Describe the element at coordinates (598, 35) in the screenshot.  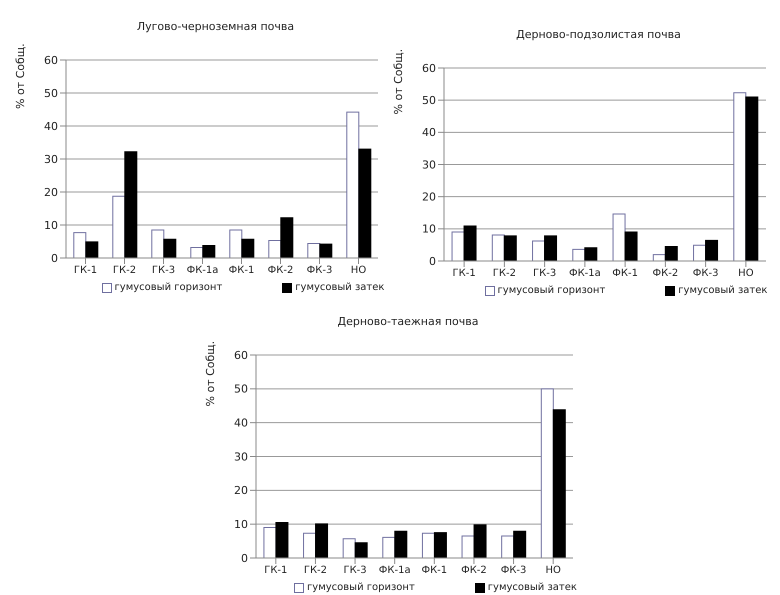
I see `chart-title: Дерново-подзолистая почва` at that location.